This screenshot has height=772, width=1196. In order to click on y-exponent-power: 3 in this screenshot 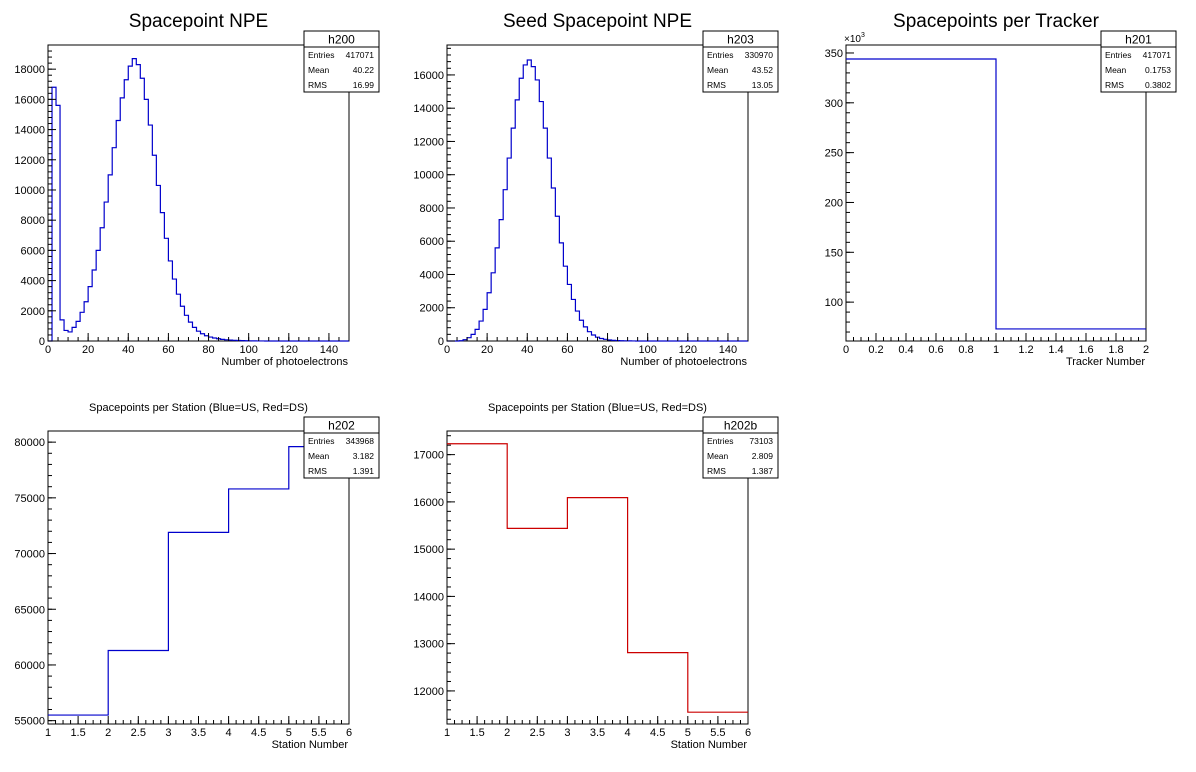, I will do `click(863, 35)`.